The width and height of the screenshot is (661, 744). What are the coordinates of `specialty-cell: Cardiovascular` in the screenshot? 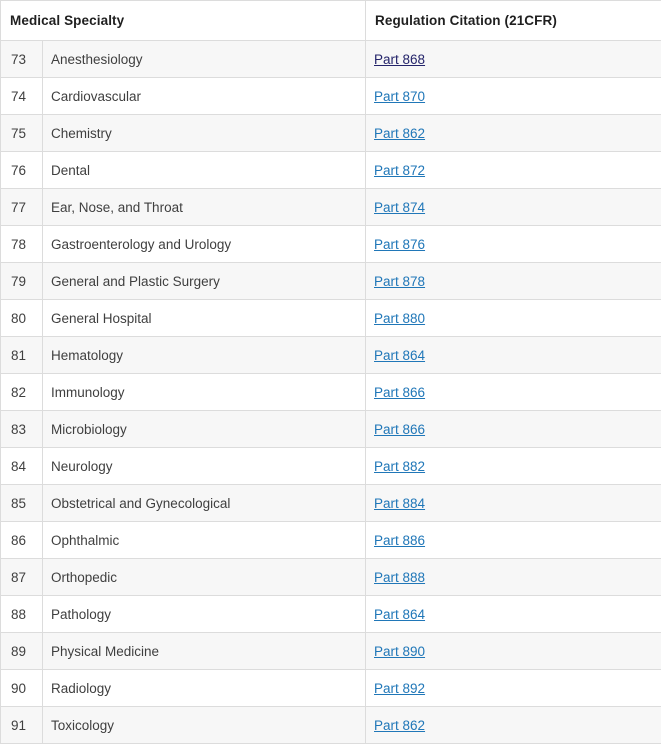 It's located at (204, 96).